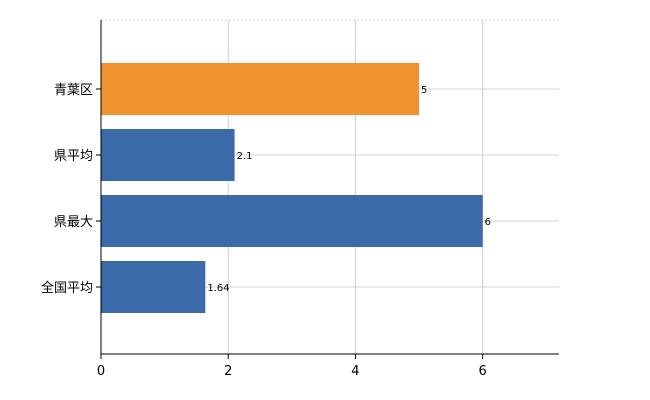 The width and height of the screenshot is (650, 400). Describe the element at coordinates (101, 371) in the screenshot. I see `x-tick-label: 0` at that location.